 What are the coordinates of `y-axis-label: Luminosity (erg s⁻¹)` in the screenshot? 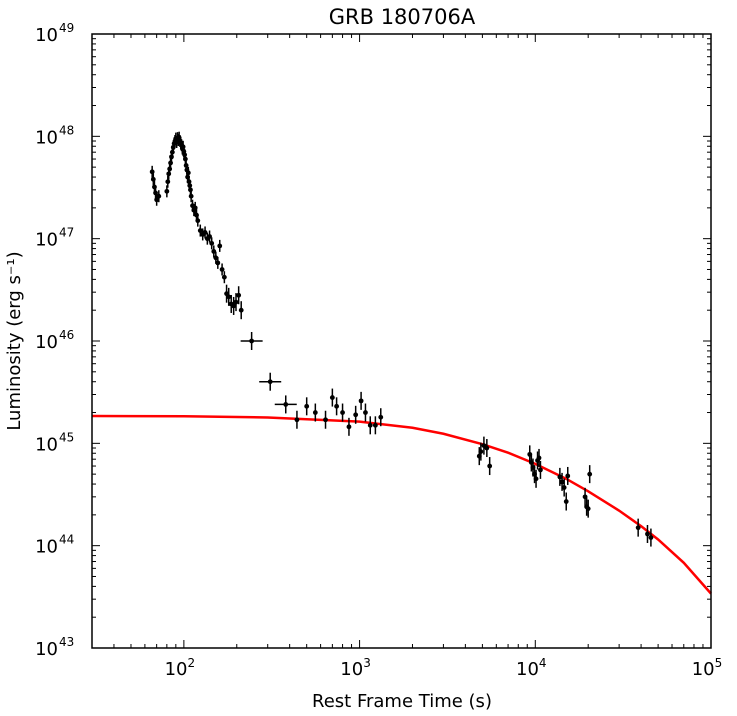 It's located at (14, 340).